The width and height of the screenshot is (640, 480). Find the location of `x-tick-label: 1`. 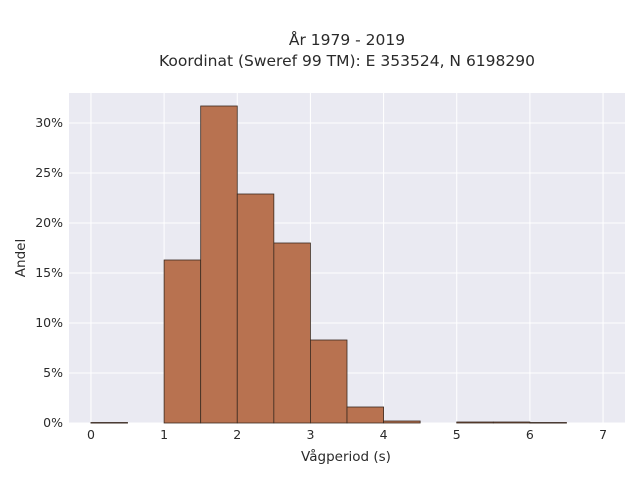

x-tick-label: 1 is located at coordinates (164, 434).